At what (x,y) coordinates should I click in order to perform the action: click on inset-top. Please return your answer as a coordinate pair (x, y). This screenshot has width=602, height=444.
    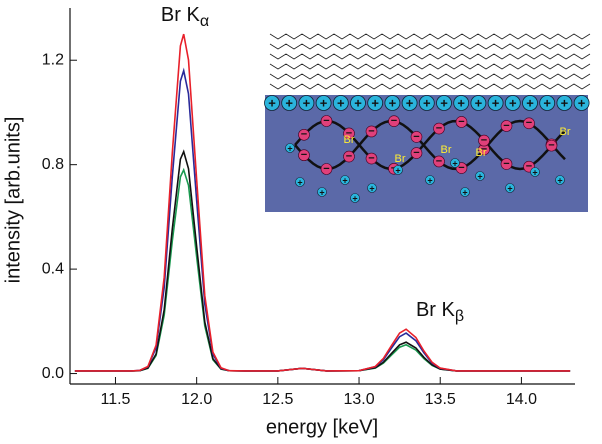
    Looking at the image, I should click on (426, 61).